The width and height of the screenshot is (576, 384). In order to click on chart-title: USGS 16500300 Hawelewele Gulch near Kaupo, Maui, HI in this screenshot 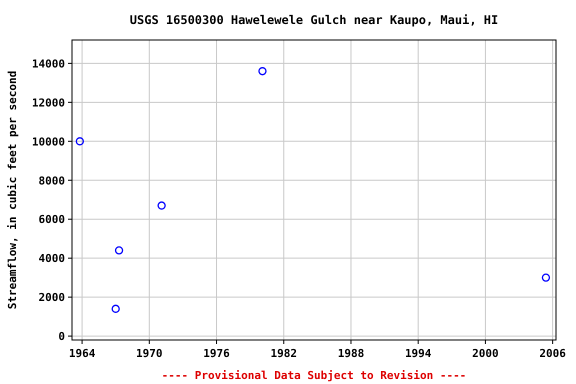, I will do `click(314, 20)`.